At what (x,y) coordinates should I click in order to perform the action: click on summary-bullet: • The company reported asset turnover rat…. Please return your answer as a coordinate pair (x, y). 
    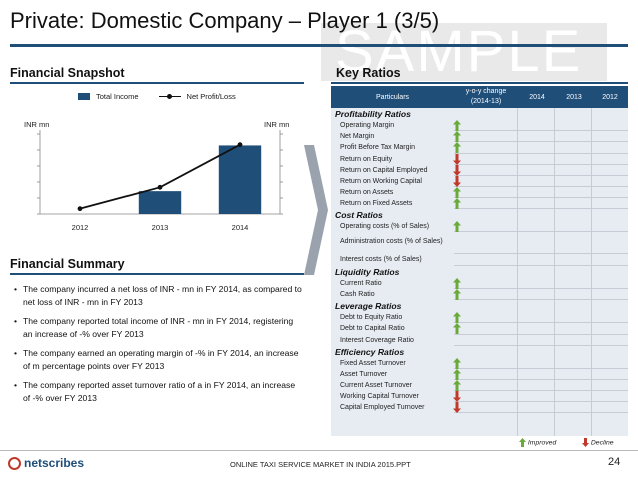
    Looking at the image, I should click on (155, 391).